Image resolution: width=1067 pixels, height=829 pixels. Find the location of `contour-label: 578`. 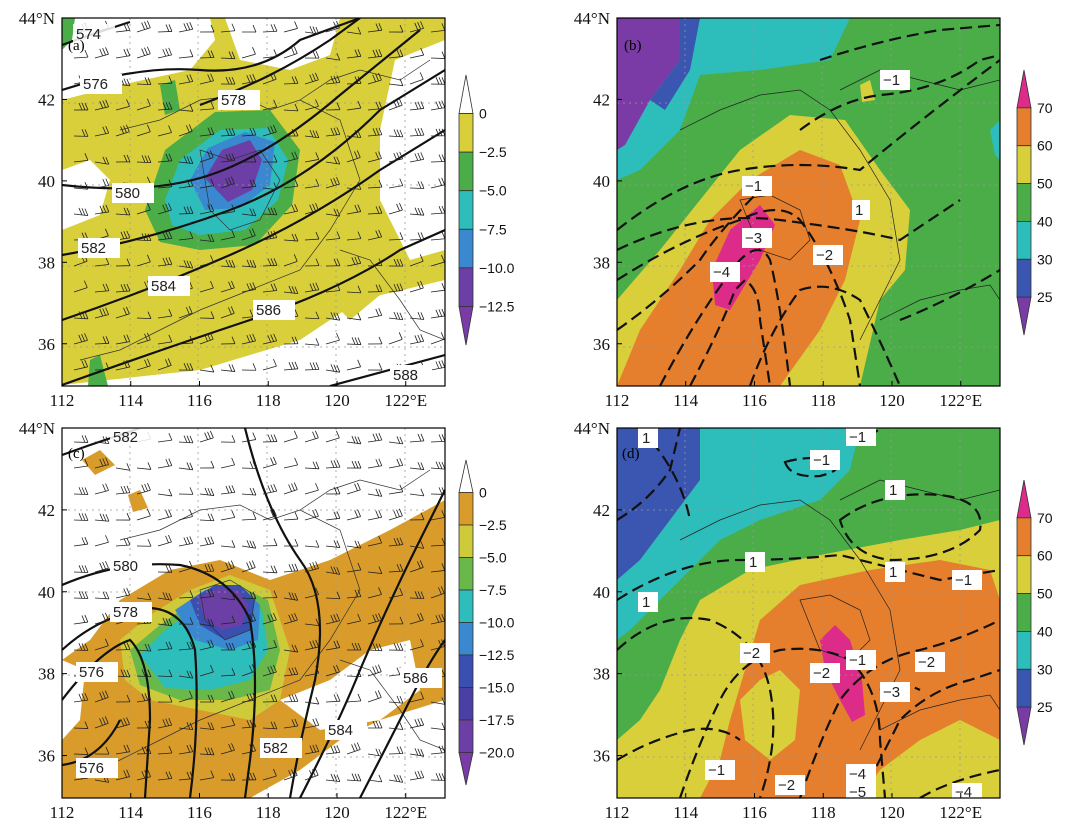

contour-label: 578 is located at coordinates (239, 100).